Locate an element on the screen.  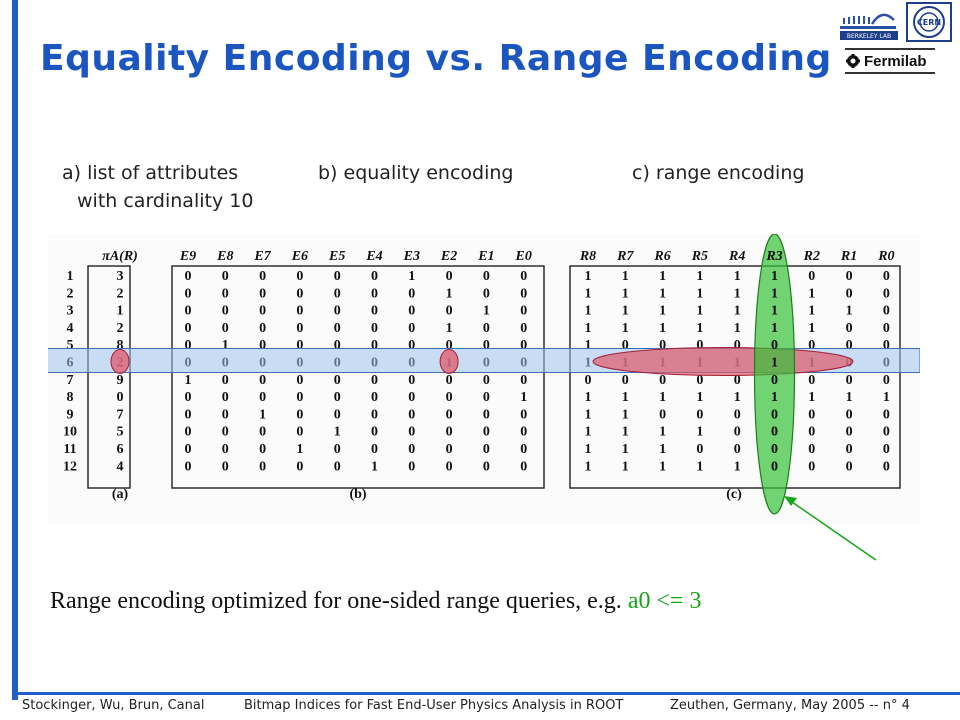
eq-header-E8: E8 is located at coordinates (224, 256).